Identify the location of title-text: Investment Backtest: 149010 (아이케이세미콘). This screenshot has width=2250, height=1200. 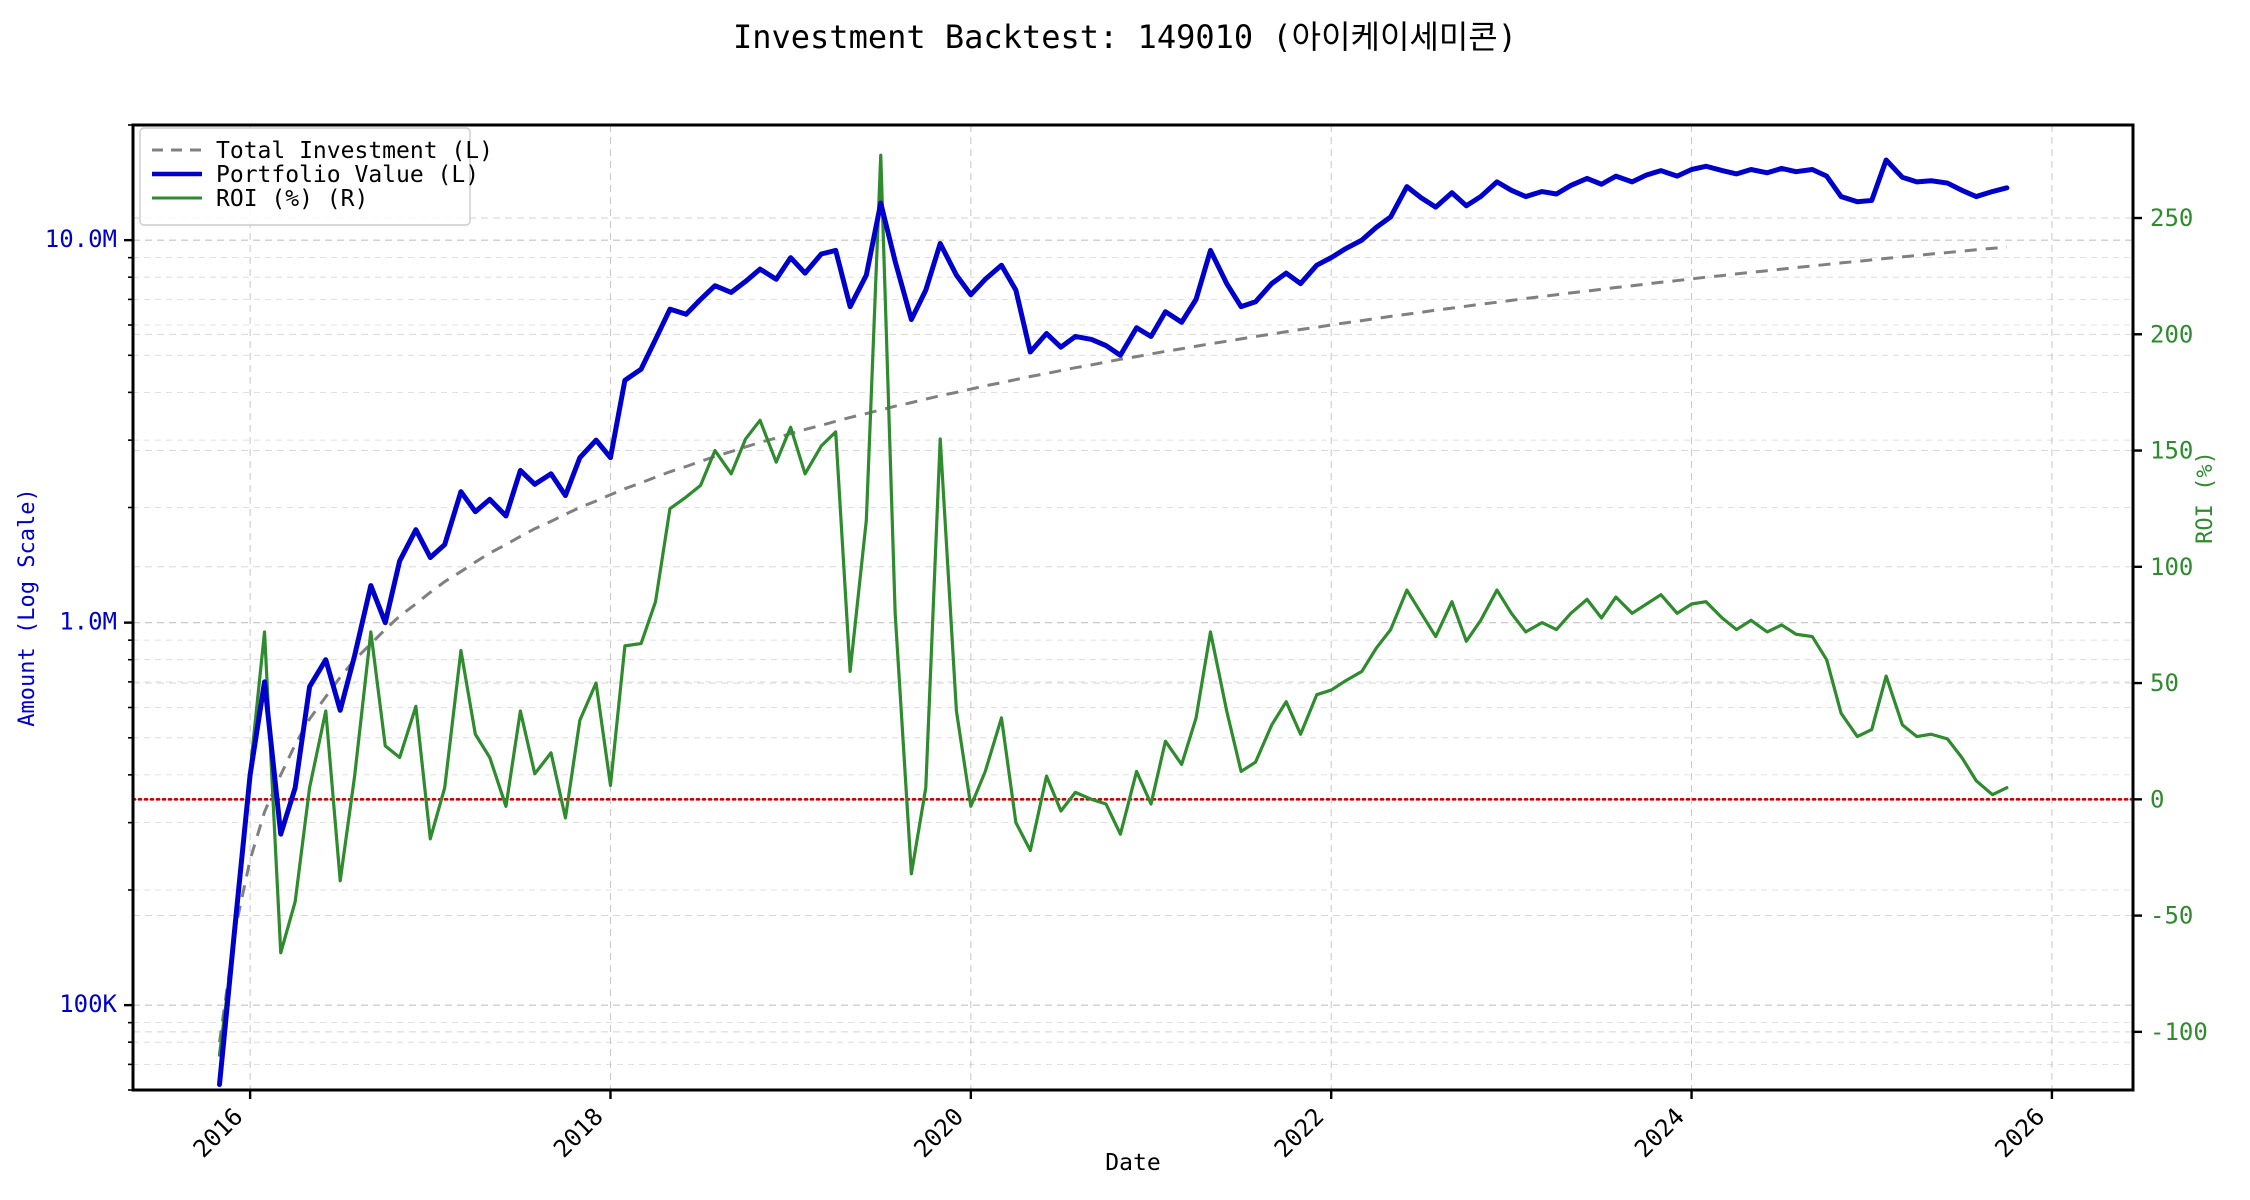
(1125, 37).